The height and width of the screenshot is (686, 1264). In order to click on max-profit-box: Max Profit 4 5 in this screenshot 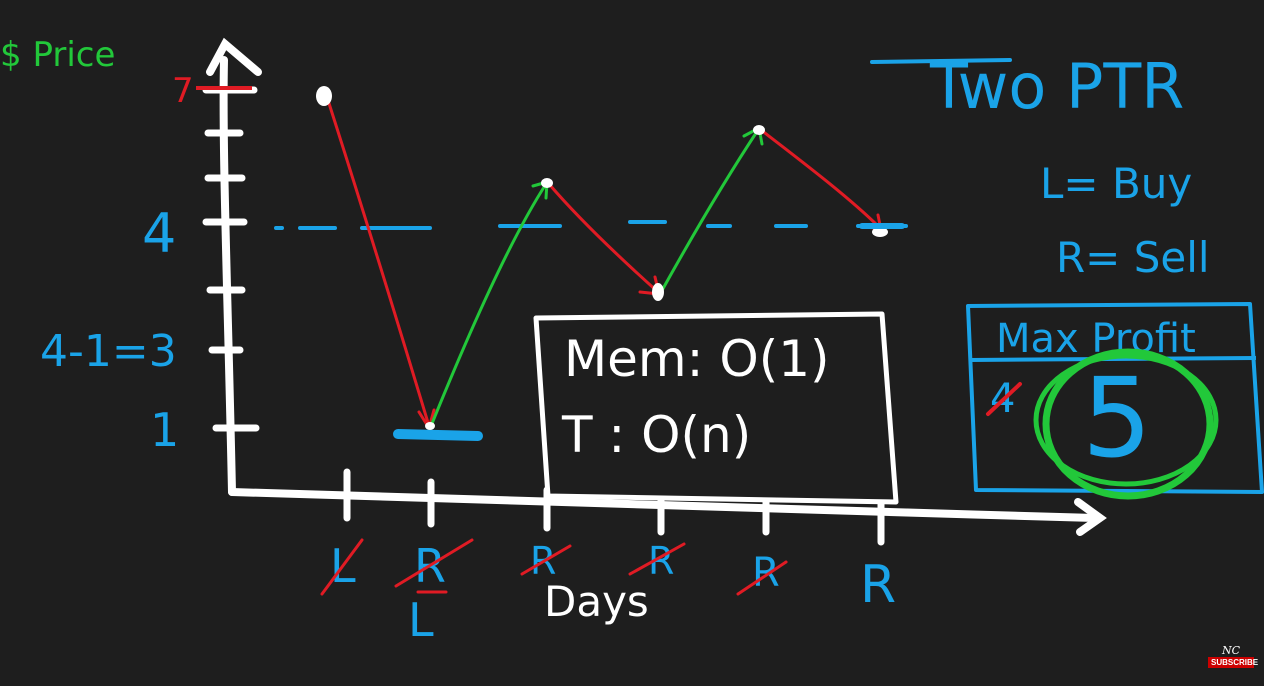, I will do `click(1115, 401)`.